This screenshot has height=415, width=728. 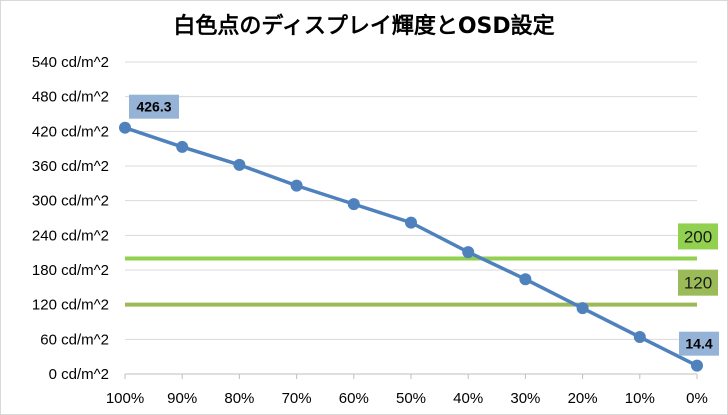 I want to click on x-tick-label: 10%, so click(x=640, y=398).